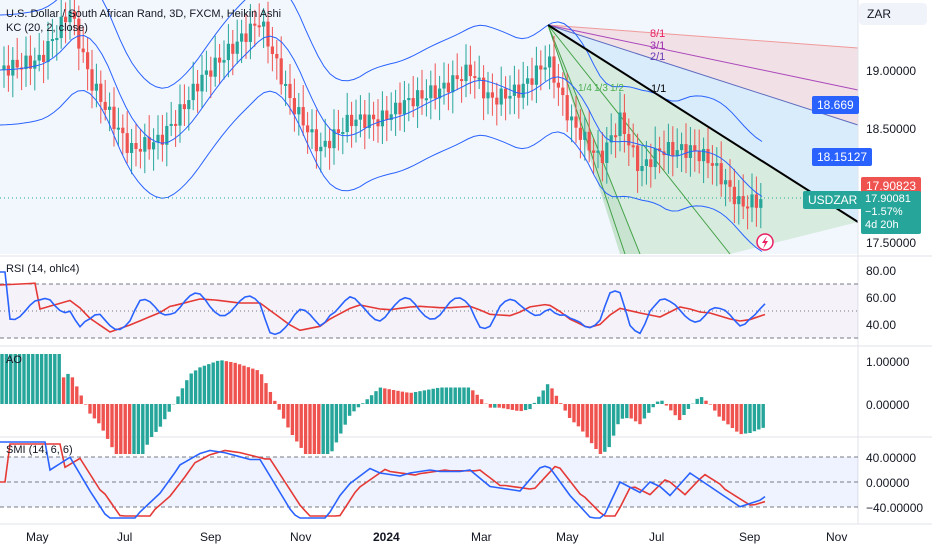  What do you see at coordinates (601, 88) in the screenshot?
I see `fan-label-1-3: 1/3` at bounding box center [601, 88].